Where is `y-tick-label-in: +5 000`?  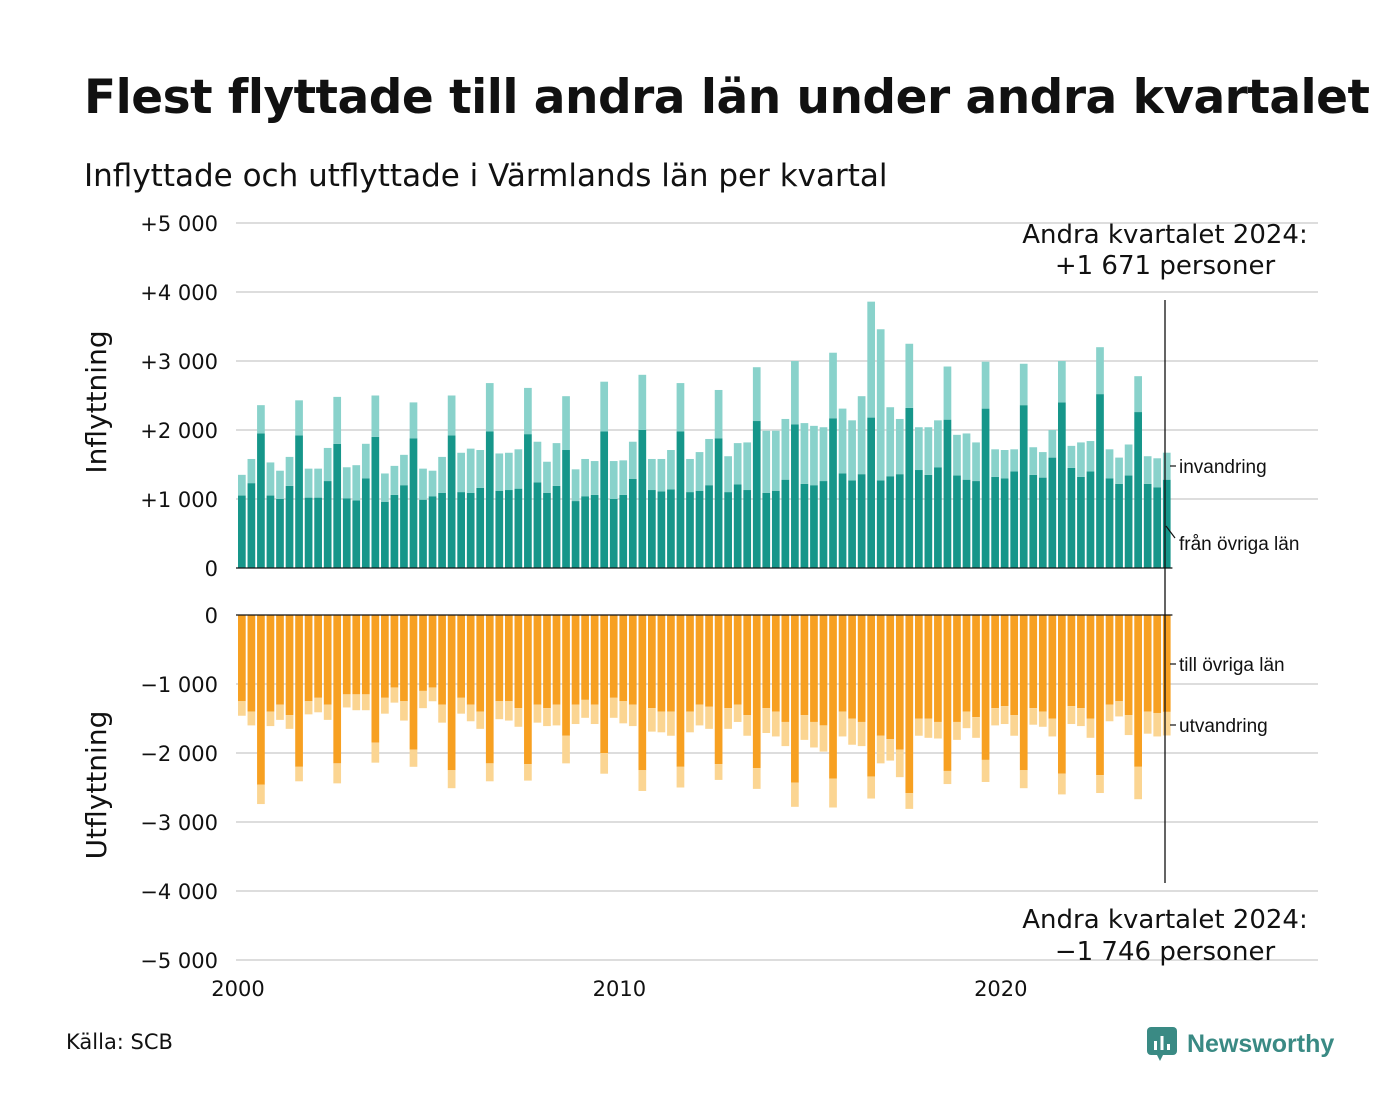
y-tick-label-in: +5 000 is located at coordinates (179, 224).